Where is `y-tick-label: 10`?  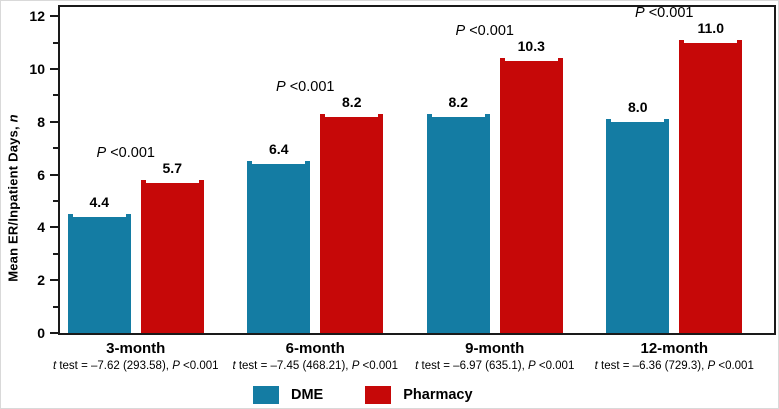
y-tick-label: 10 is located at coordinates (37, 69).